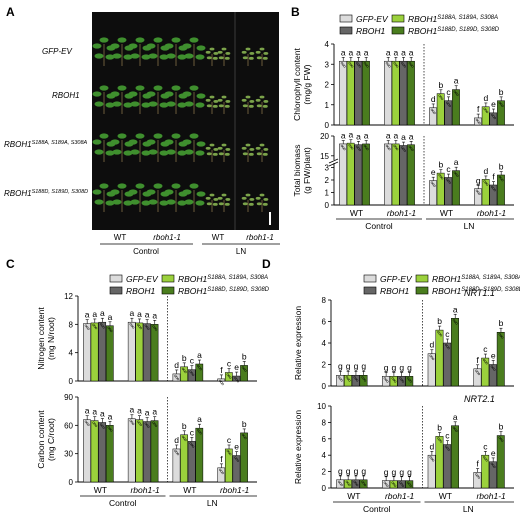 This screenshot has height=515, width=520. Describe the element at coordinates (221, 459) in the screenshot. I see `significance-letter: f` at that location.